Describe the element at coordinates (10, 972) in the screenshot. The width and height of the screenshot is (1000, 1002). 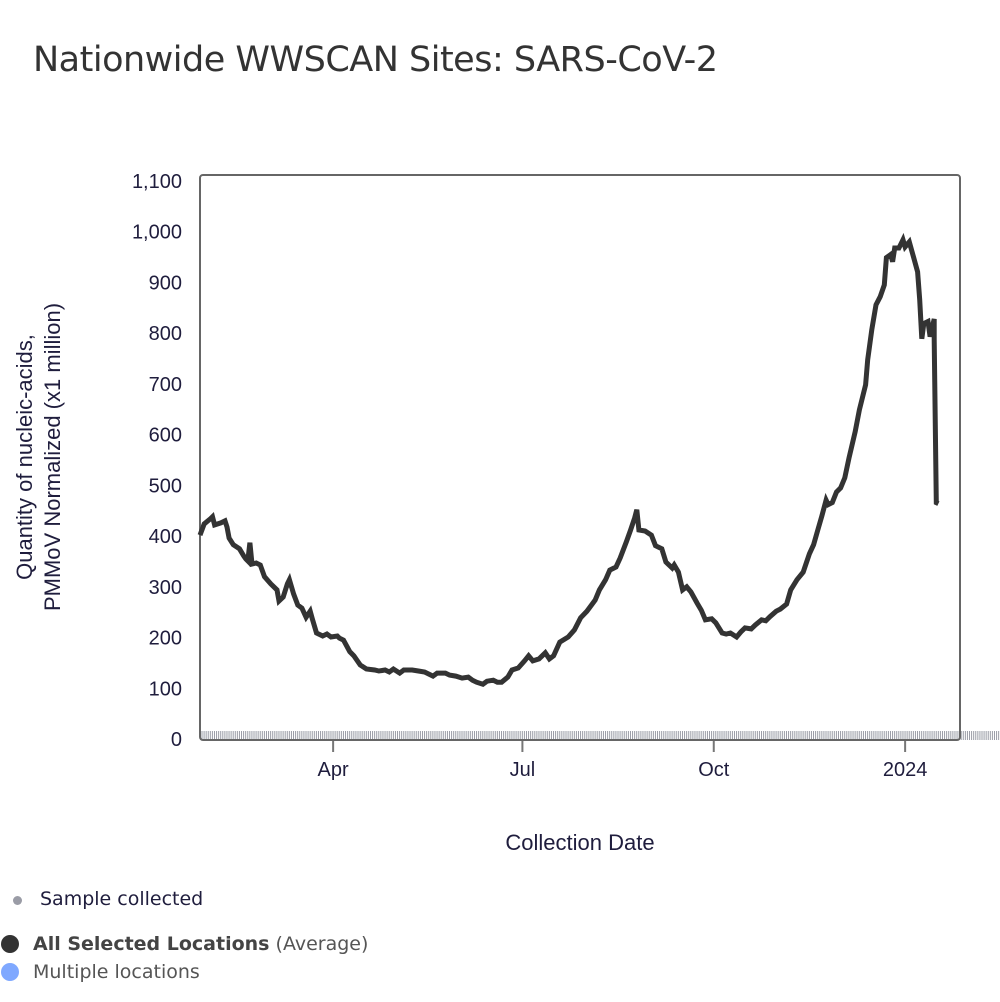
I see `multiple-dot-icon` at that location.